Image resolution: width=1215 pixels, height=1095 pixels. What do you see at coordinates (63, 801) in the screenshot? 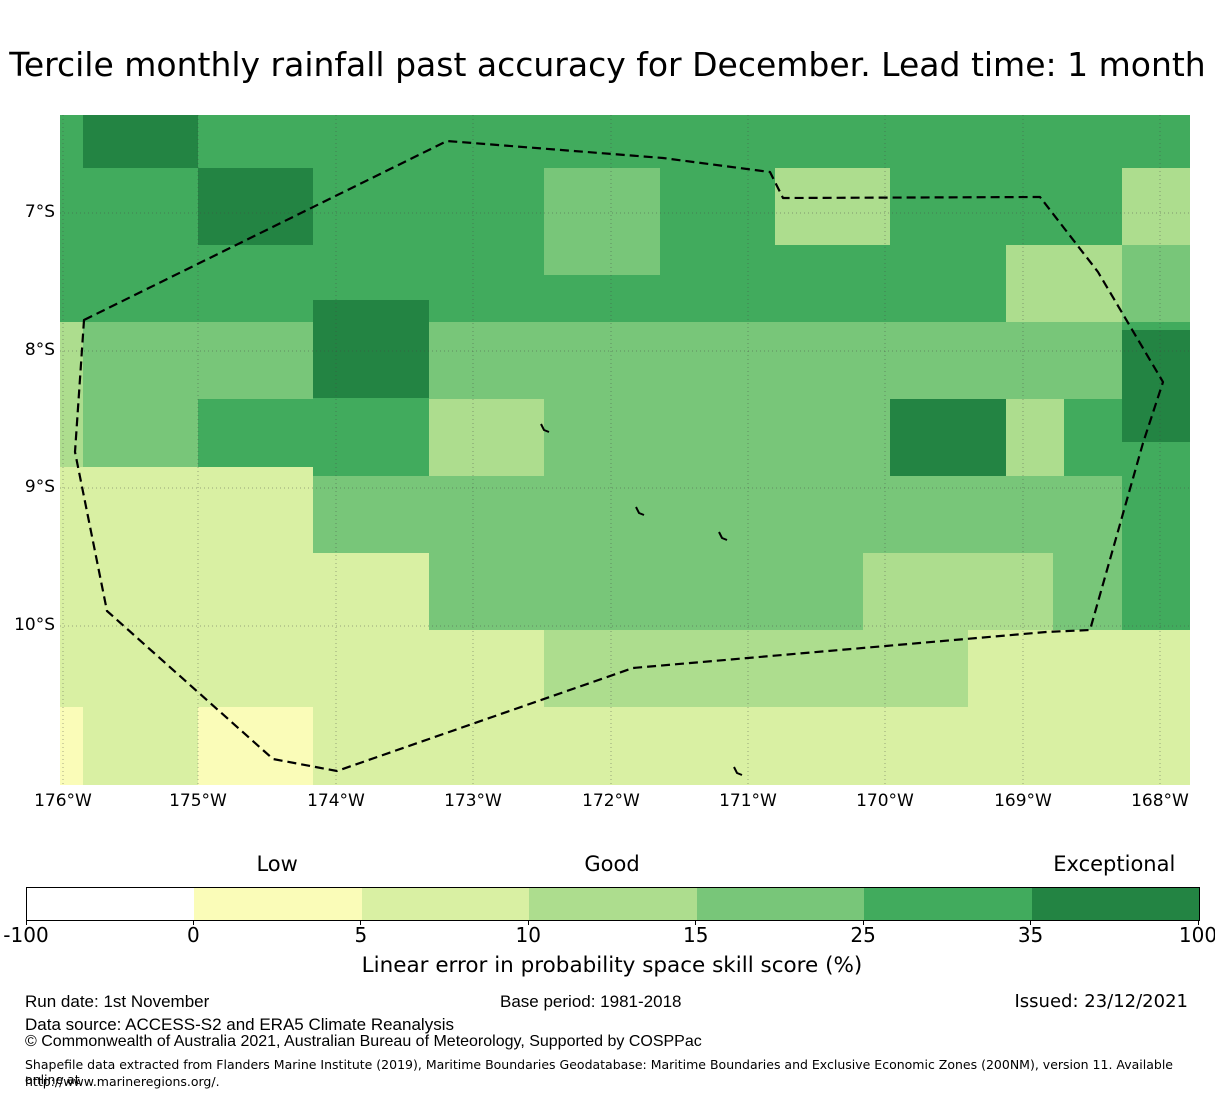
I see `x-tick-label: 176°W` at bounding box center [63, 801].